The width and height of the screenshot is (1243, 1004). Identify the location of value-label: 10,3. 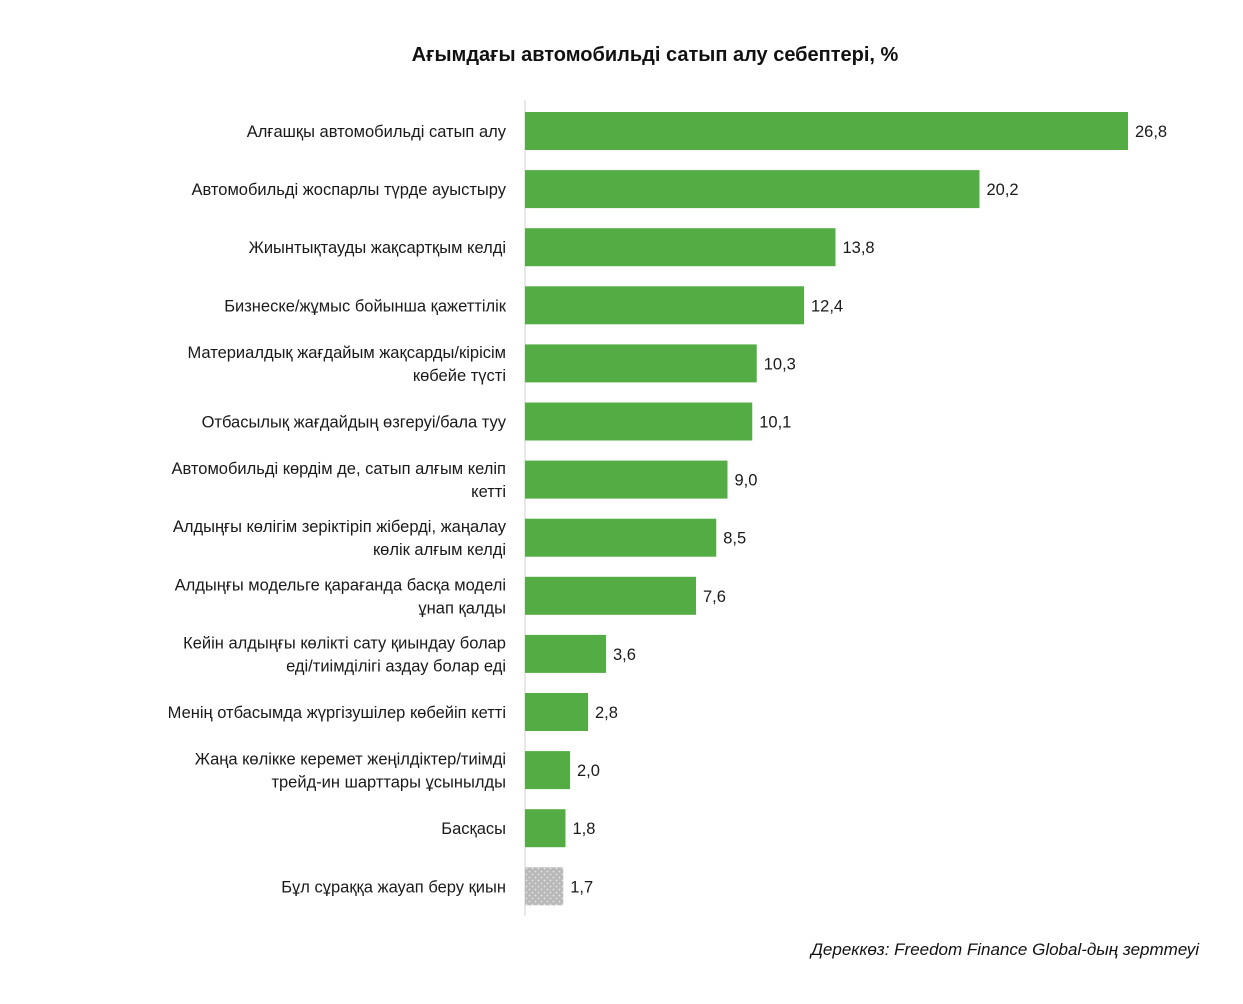
(780, 364).